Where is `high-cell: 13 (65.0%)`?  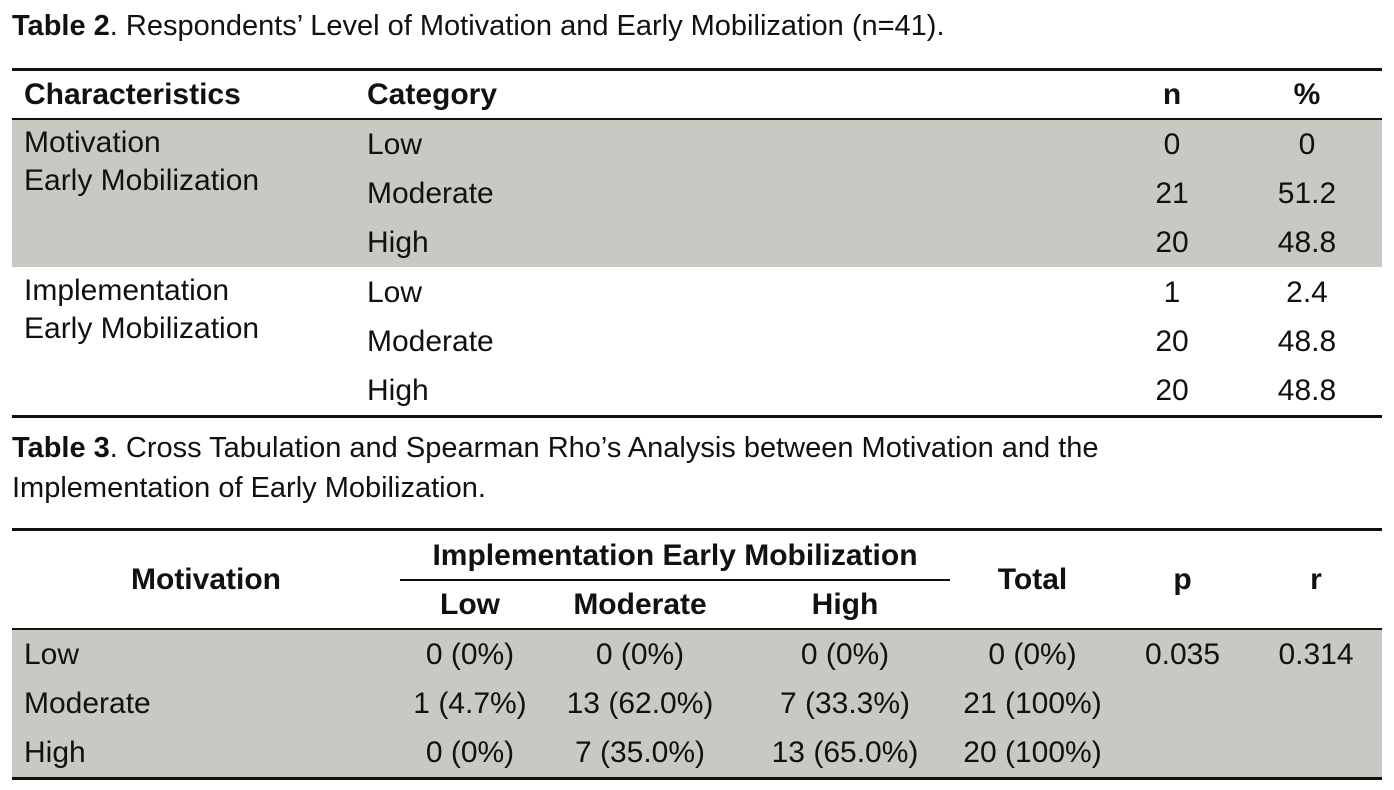 high-cell: 13 (65.0%) is located at coordinates (845, 753).